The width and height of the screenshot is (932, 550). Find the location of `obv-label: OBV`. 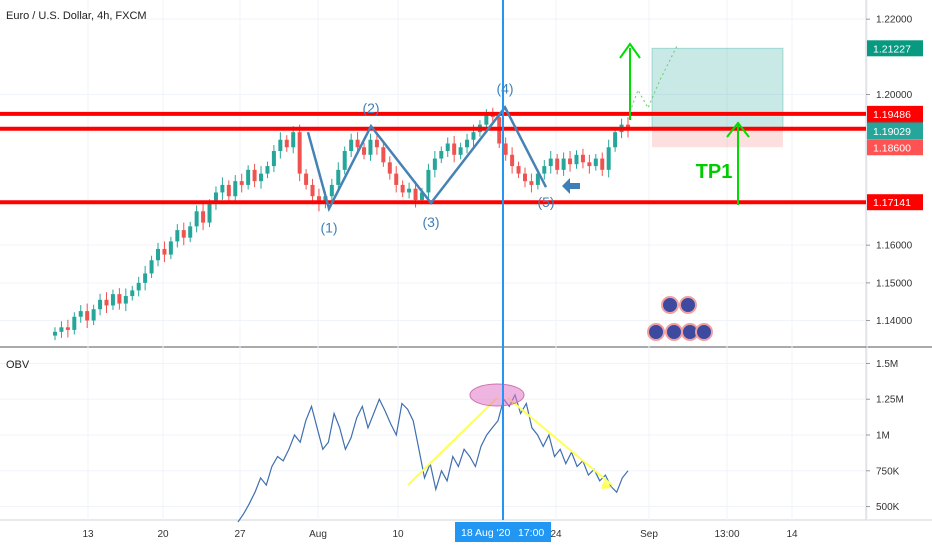

obv-label: OBV is located at coordinates (18, 365).